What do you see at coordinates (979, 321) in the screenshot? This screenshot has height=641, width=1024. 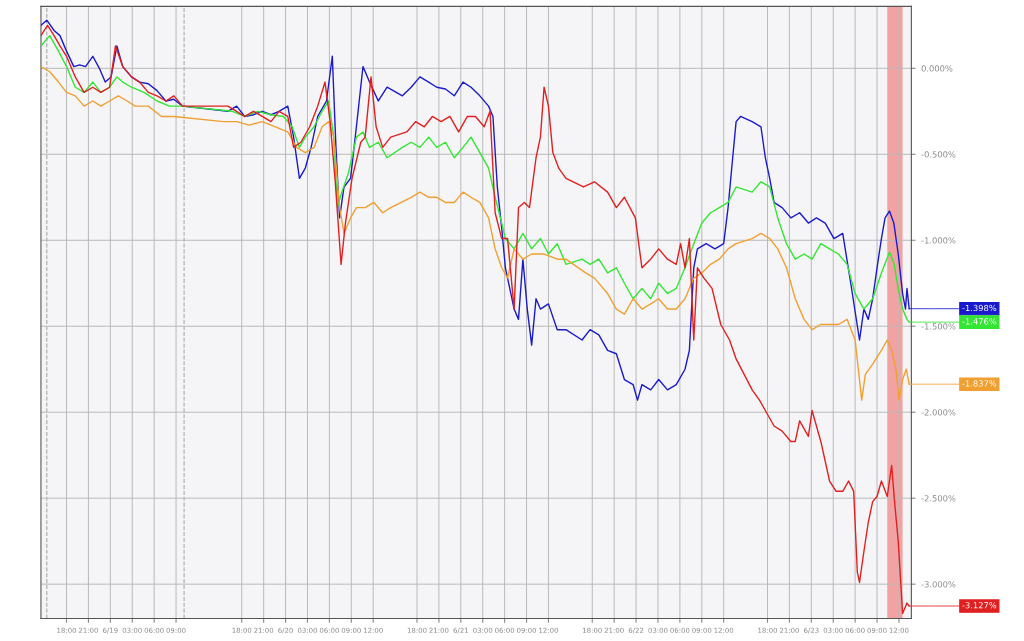 I see `annotation: -1.476%` at bounding box center [979, 321].